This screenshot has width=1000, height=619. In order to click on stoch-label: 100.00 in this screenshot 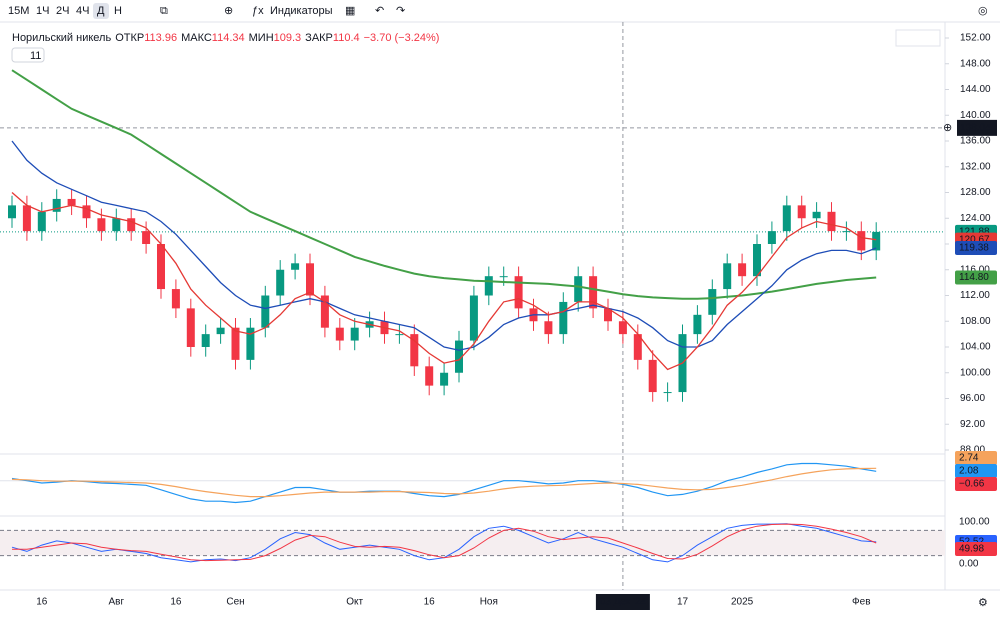, I will do `click(974, 522)`.